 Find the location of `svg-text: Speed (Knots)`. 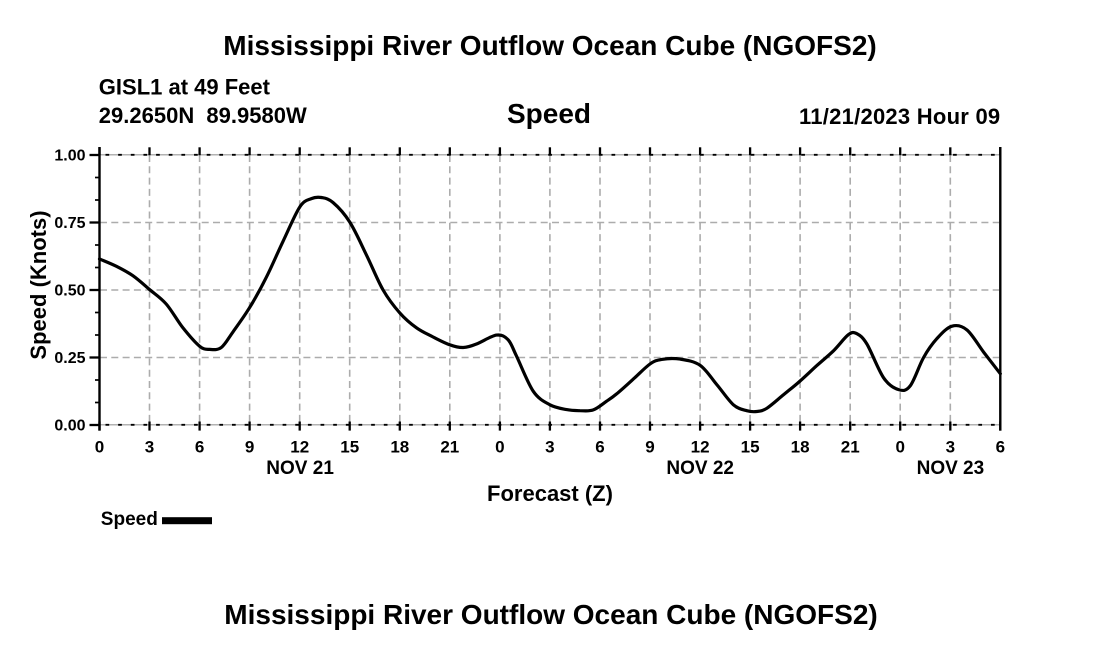

svg-text: Speed (Knots) is located at coordinates (38, 284).